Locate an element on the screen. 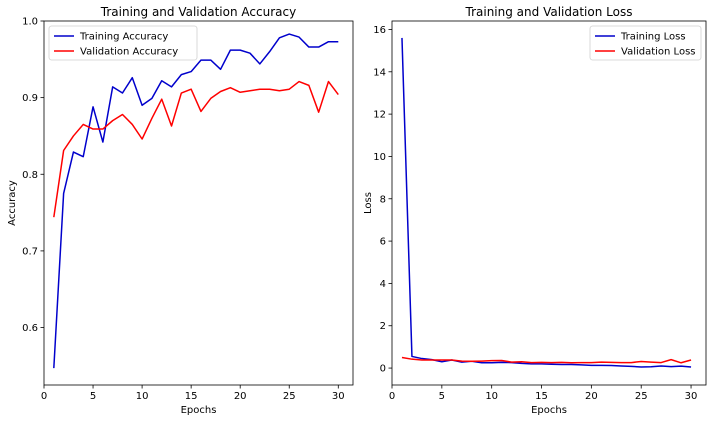 The image size is (712, 424). loss-legend-label: Training Loss is located at coordinates (653, 37).